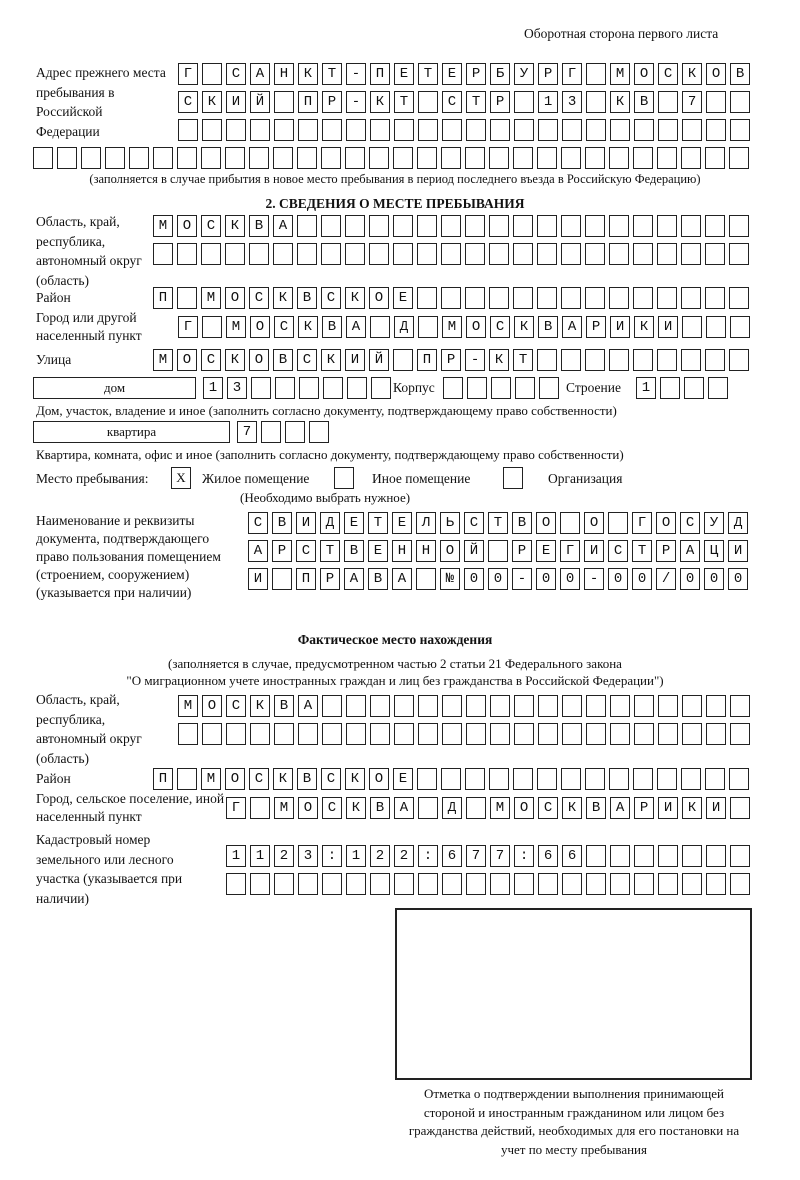  Describe the element at coordinates (466, 706) in the screenshot. I see `actual-region-row-1: МОСКВА` at that location.